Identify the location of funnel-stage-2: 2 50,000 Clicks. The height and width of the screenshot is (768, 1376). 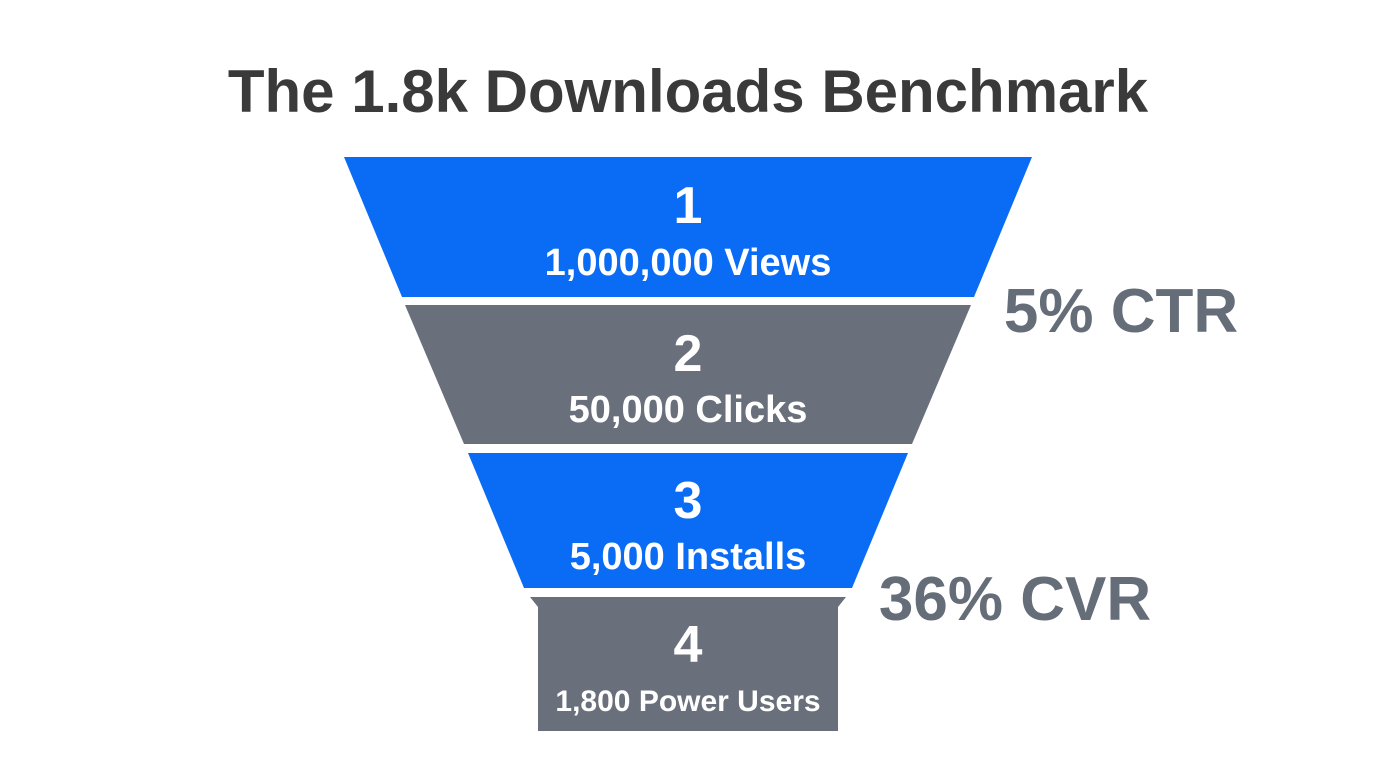
(688, 374).